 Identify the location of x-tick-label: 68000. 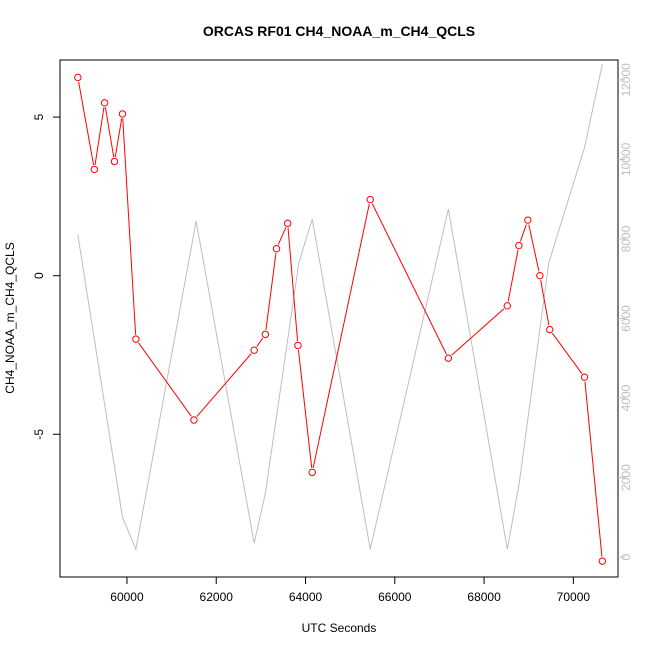
(484, 597).